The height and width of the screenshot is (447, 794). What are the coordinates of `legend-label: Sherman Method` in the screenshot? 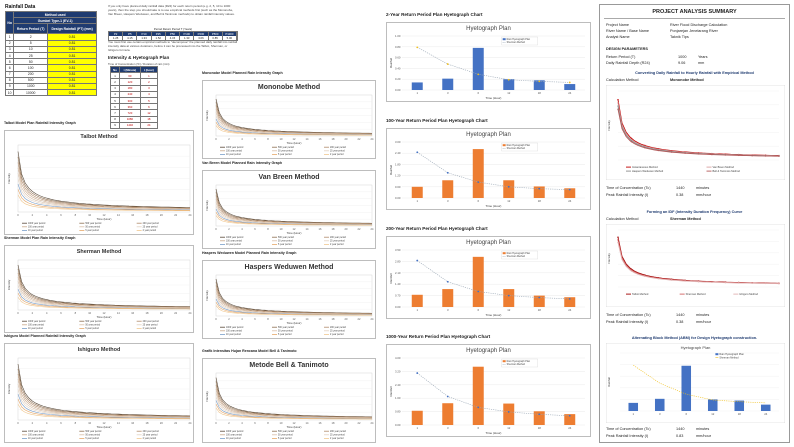 It's located at (729, 357).